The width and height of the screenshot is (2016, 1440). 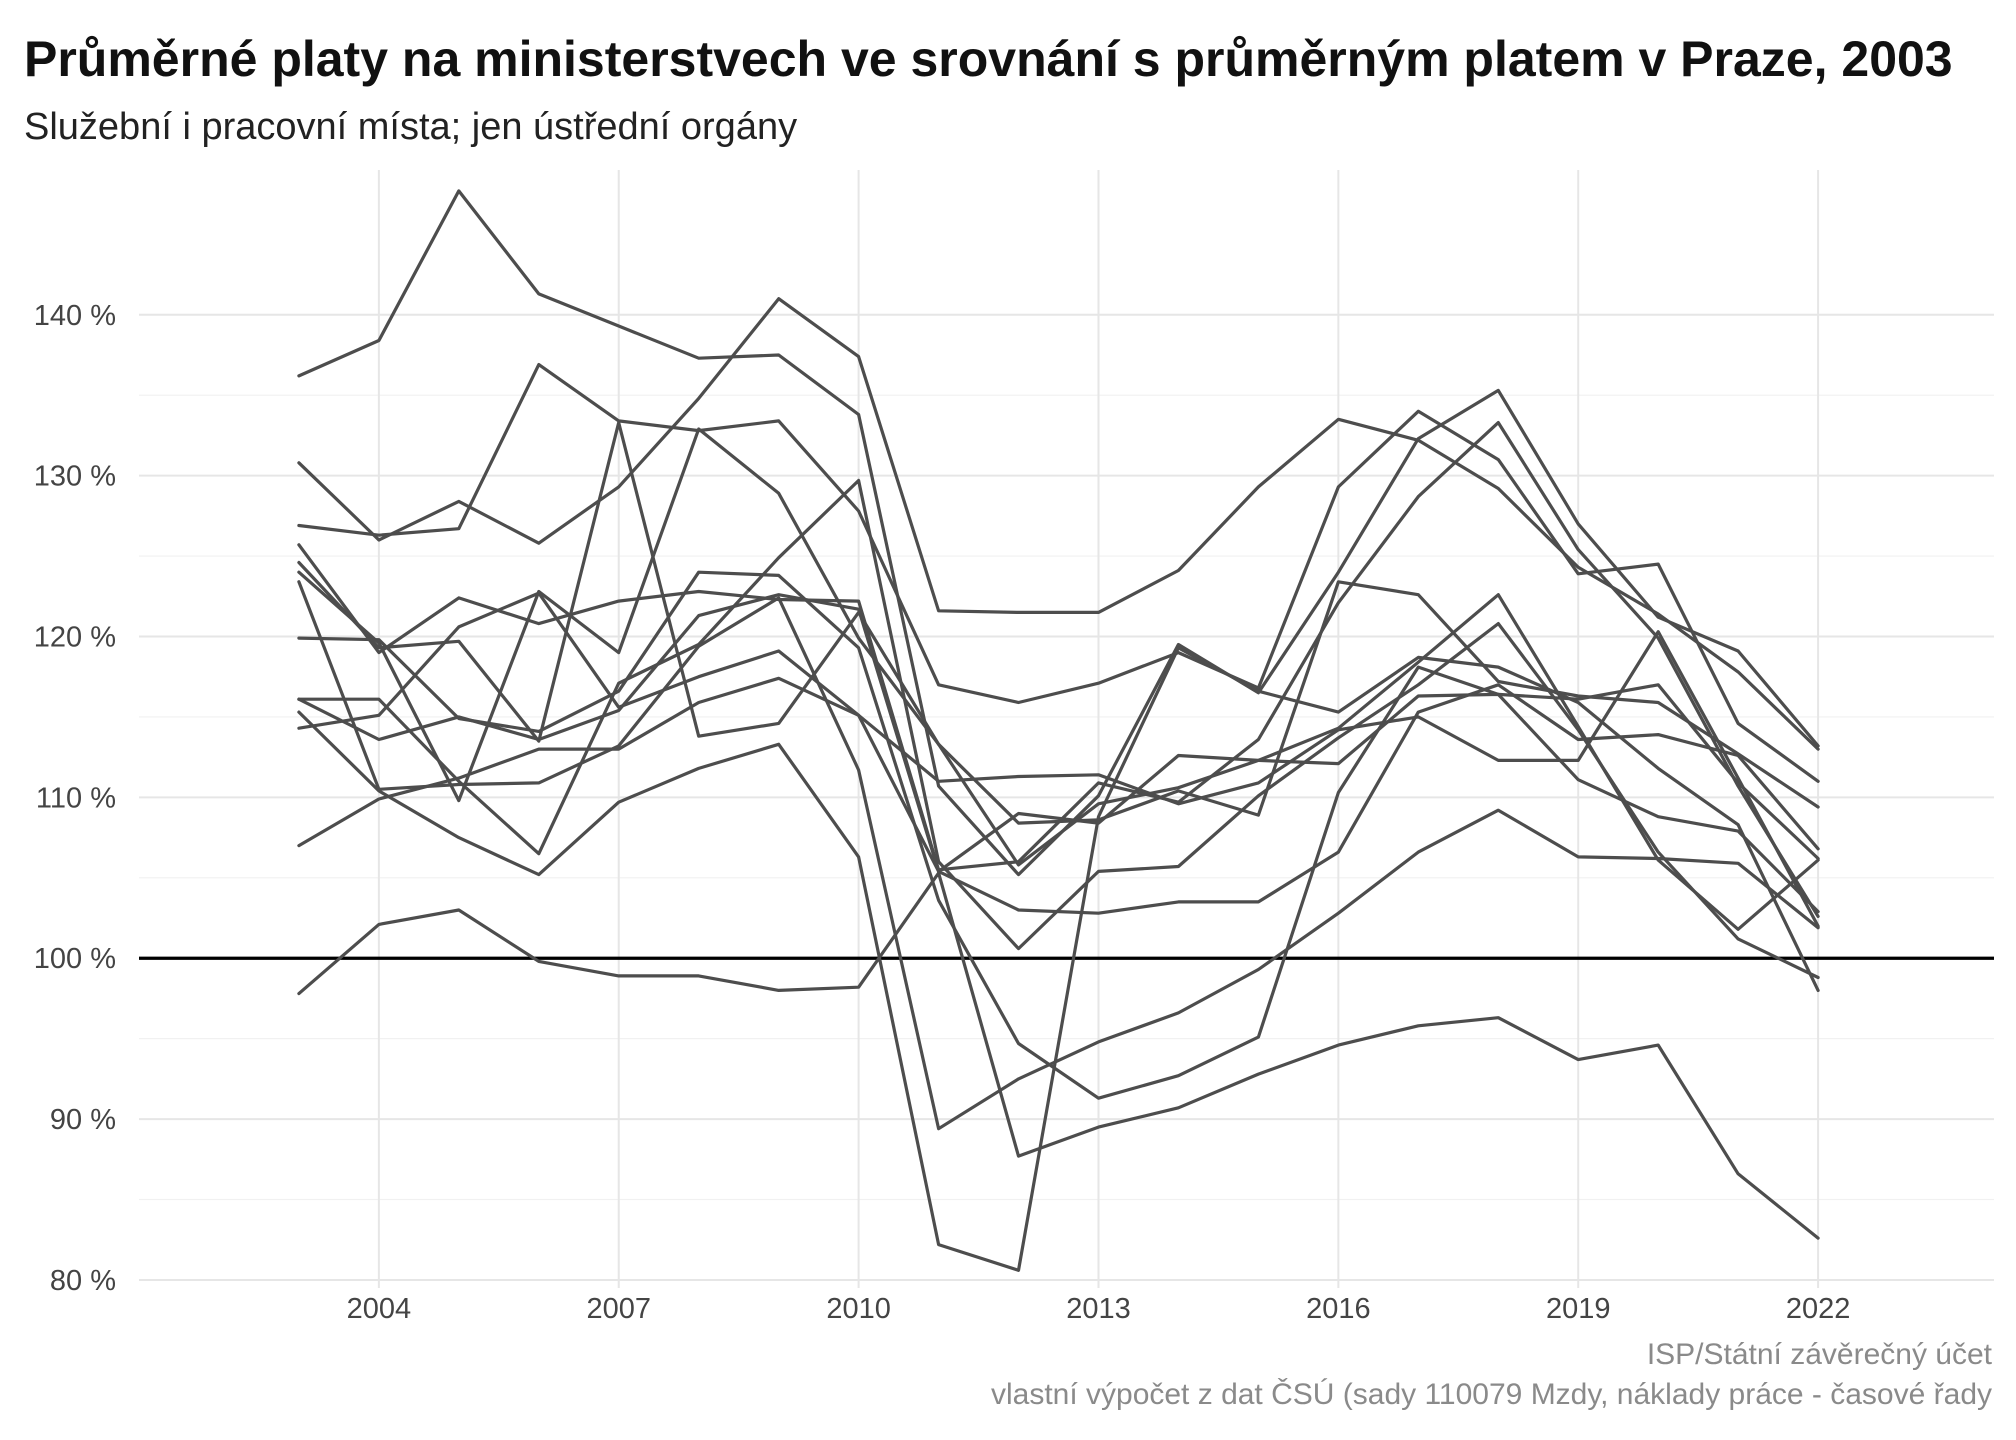 What do you see at coordinates (75, 316) in the screenshot?
I see `y-tick-label: 140 %` at bounding box center [75, 316].